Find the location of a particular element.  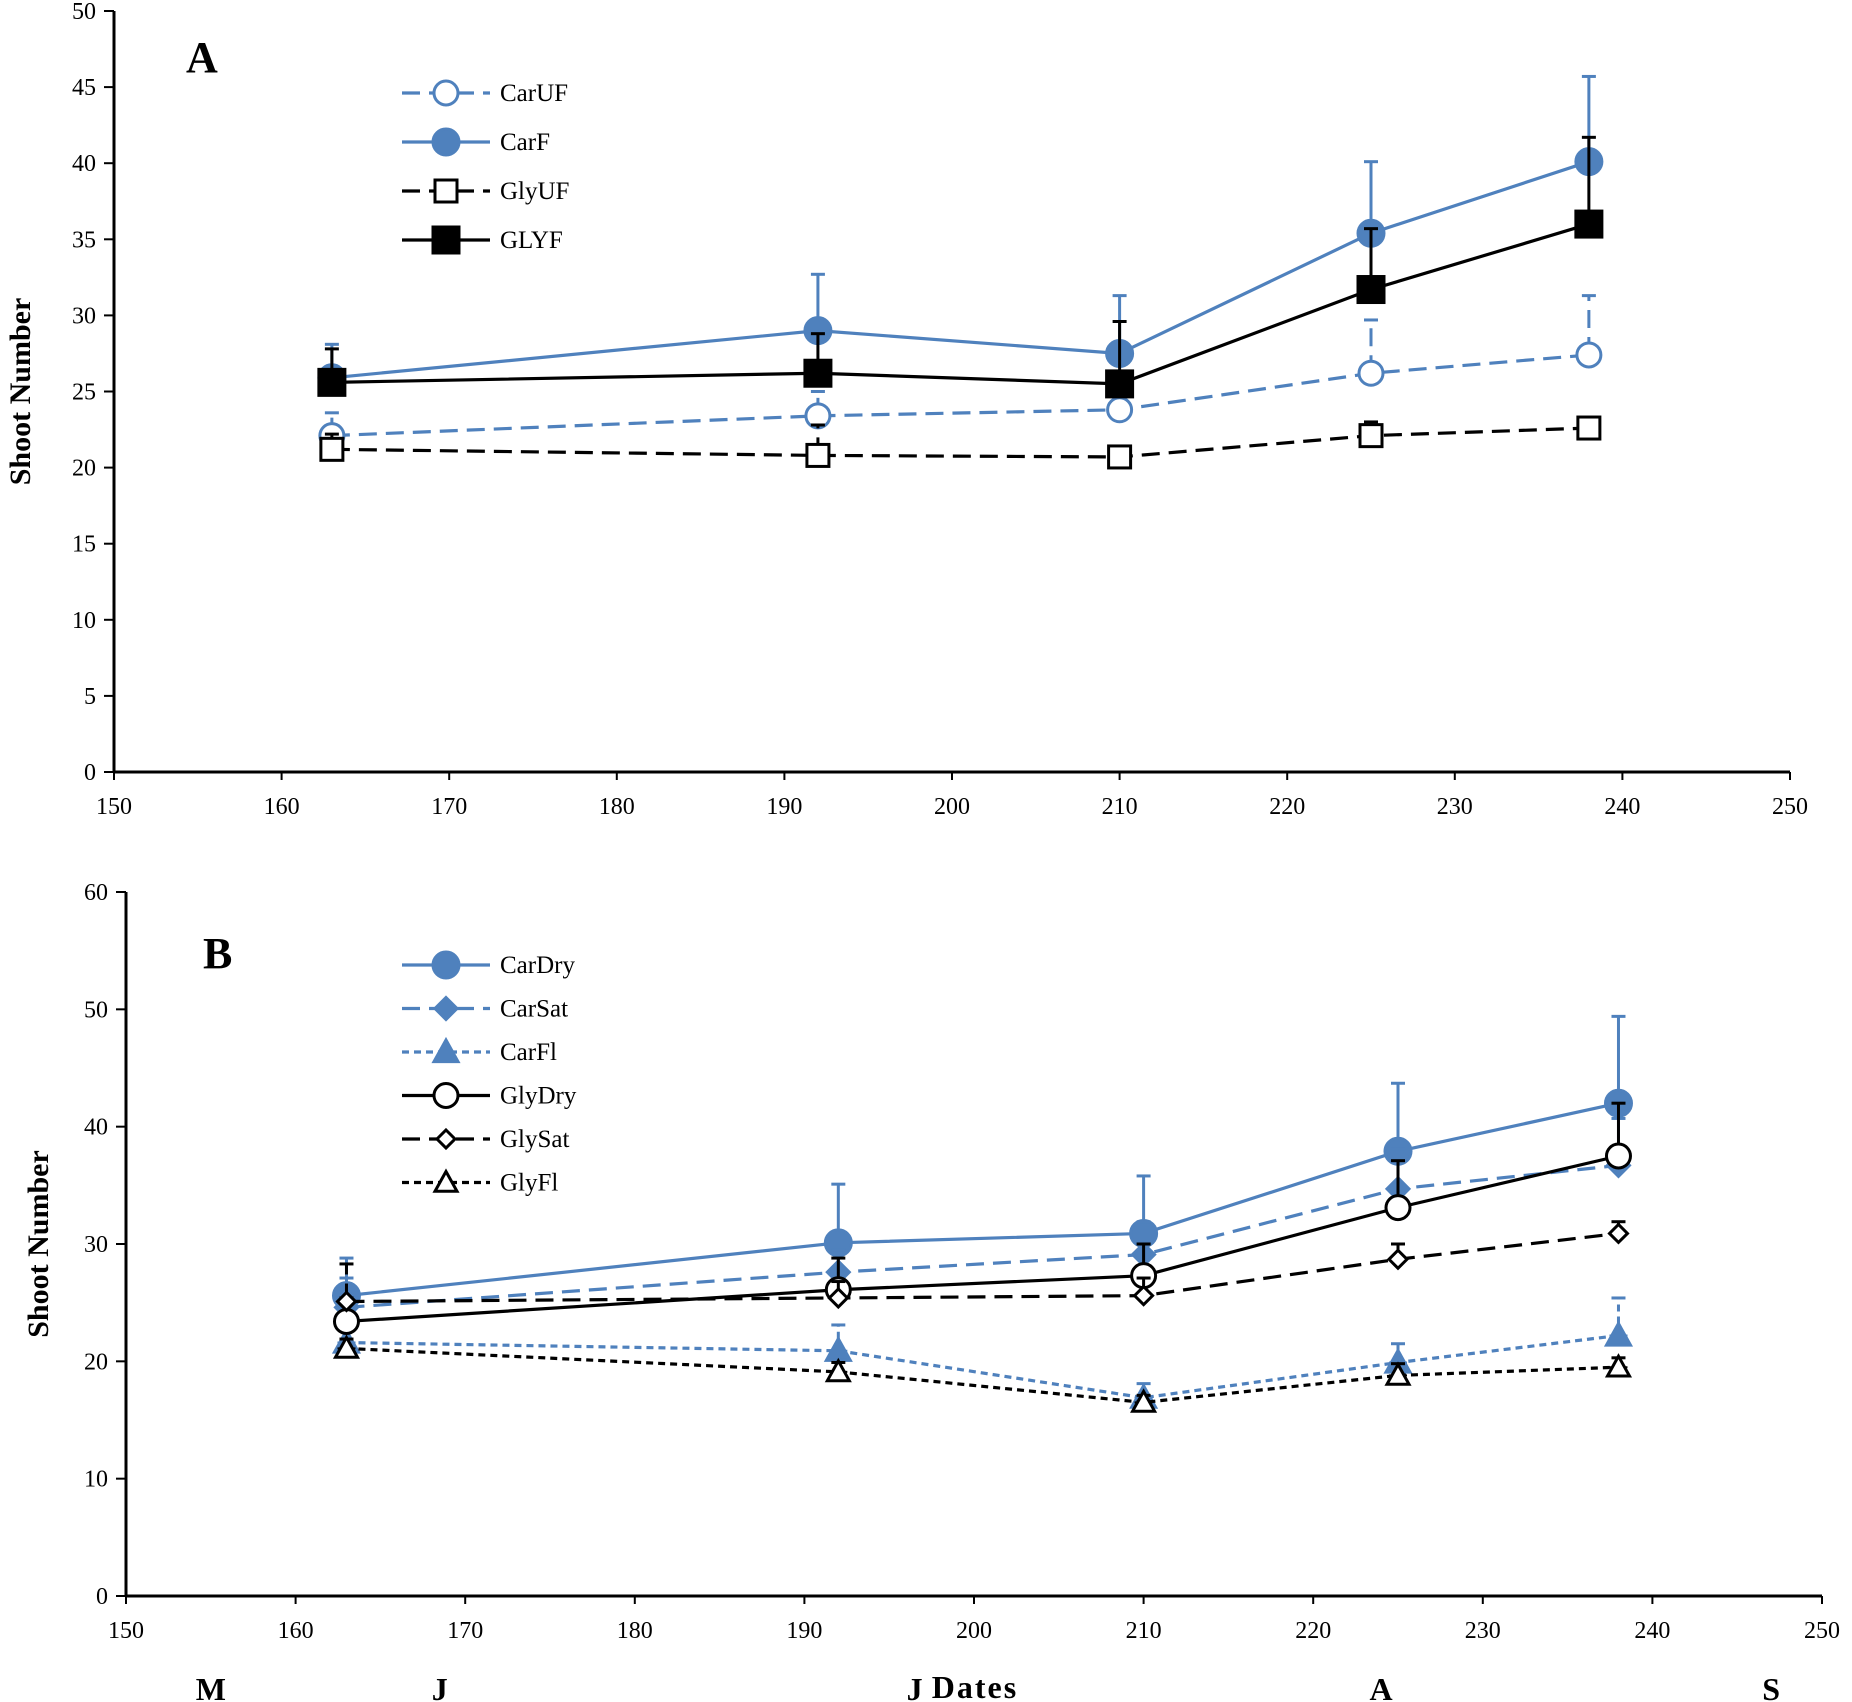

panel-label: A is located at coordinates (202, 57).